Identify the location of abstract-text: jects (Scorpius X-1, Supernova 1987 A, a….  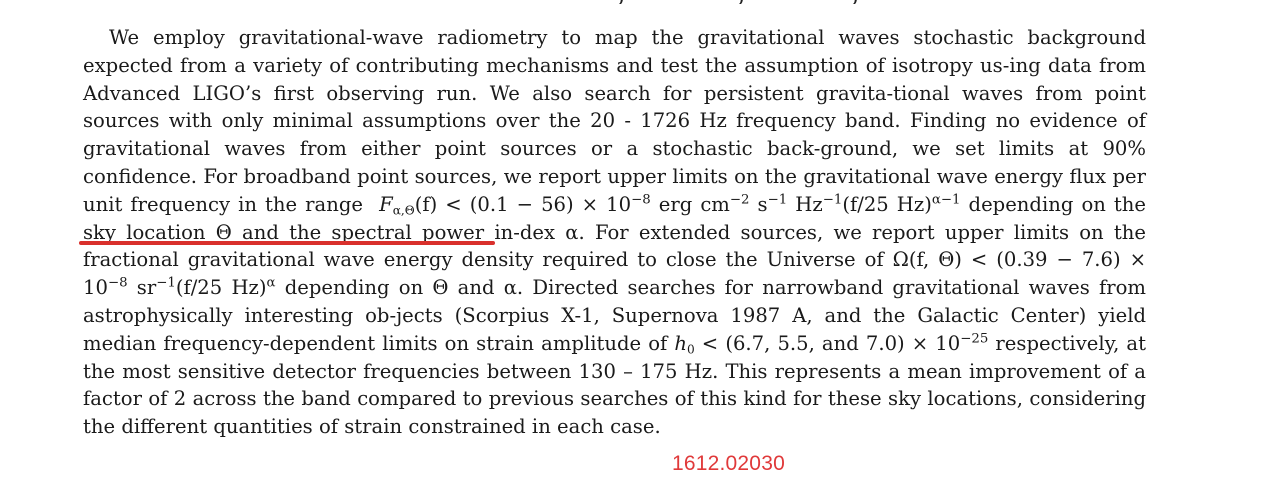
(614, 329).